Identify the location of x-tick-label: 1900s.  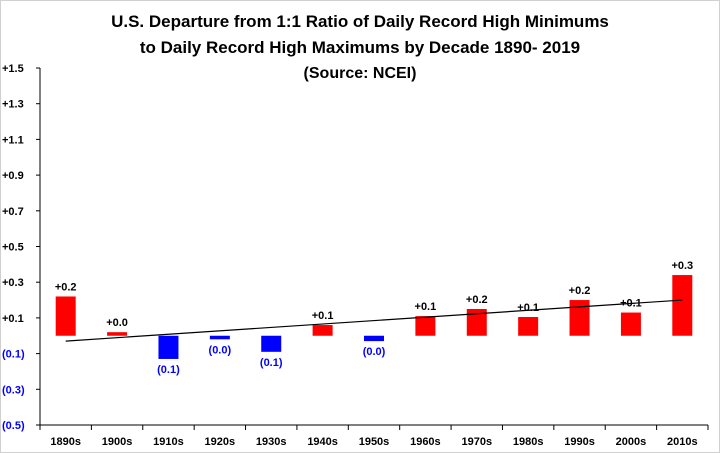
(117, 442).